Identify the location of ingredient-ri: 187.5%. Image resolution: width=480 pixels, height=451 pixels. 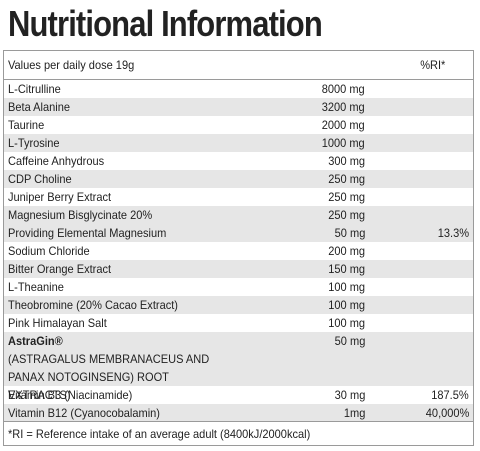
(450, 395).